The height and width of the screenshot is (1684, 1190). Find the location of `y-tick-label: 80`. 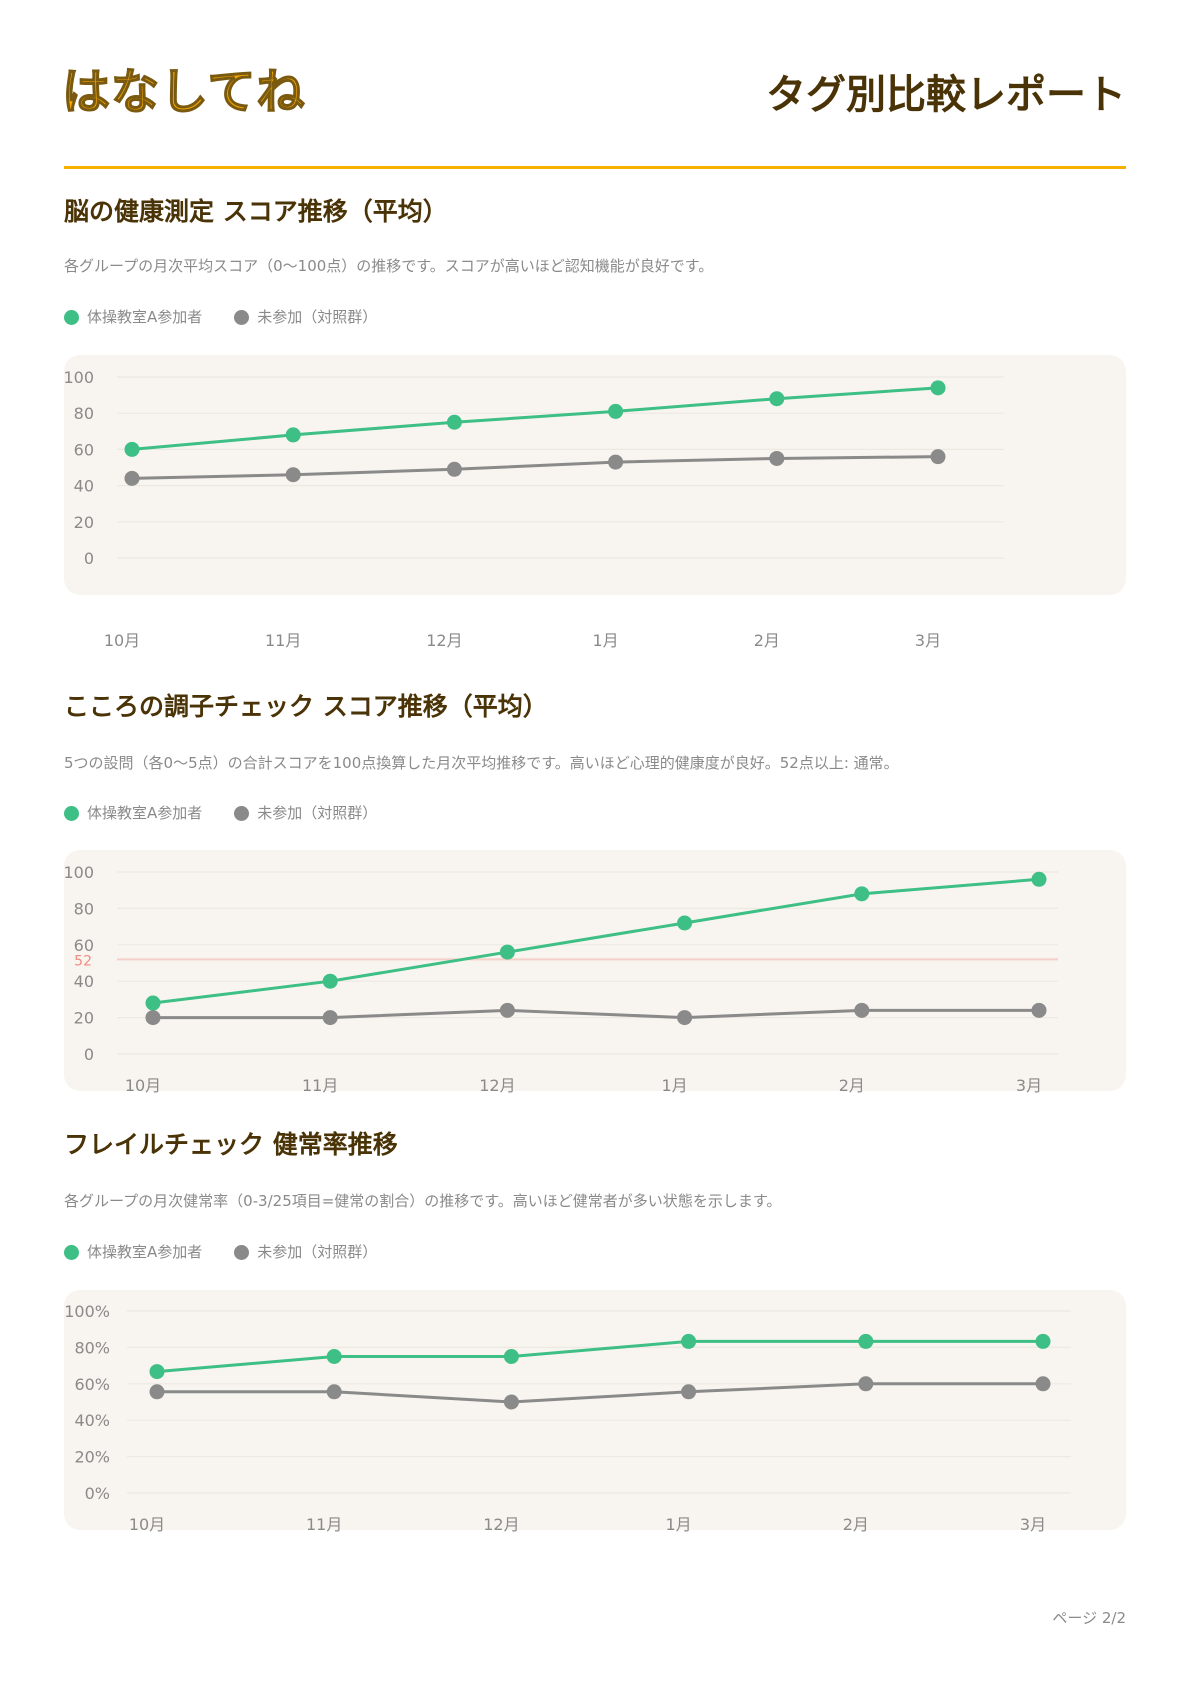

y-tick-label: 80 is located at coordinates (84, 908).